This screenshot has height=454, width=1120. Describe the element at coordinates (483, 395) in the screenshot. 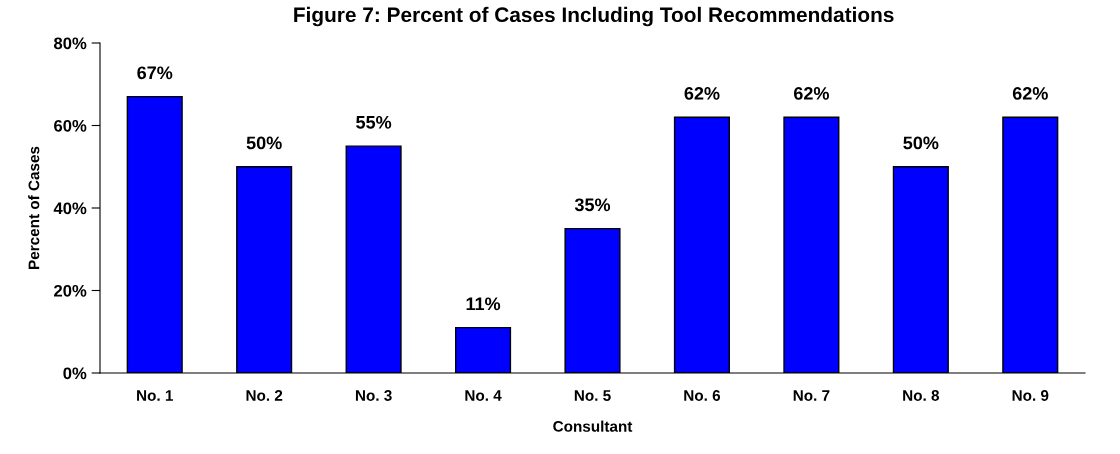

I see `x-tick-label: No. 4` at that location.